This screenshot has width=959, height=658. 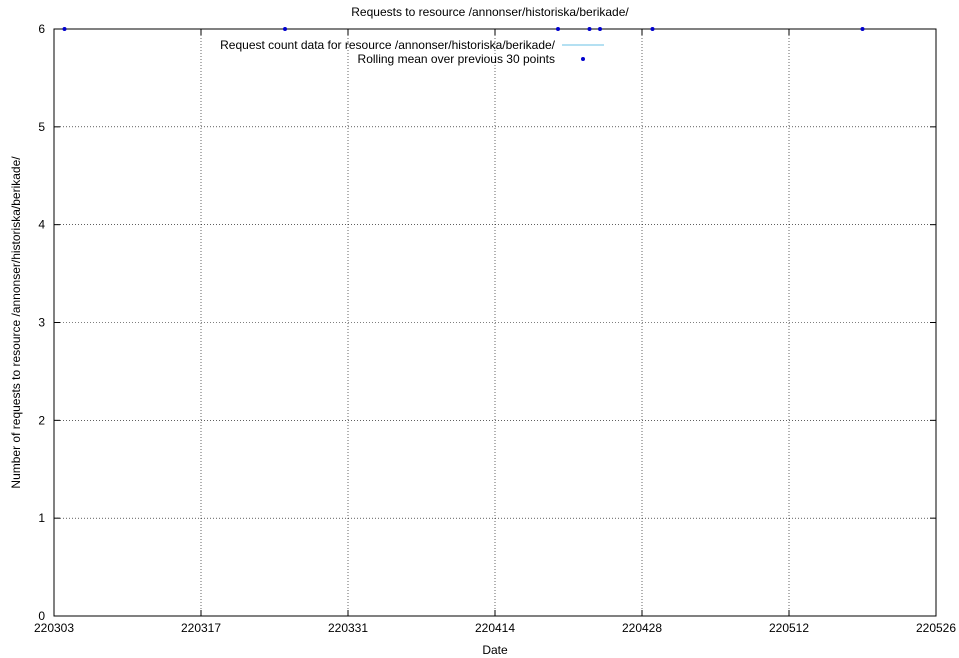 What do you see at coordinates (41, 29) in the screenshot?
I see `y-tick-label: 6` at bounding box center [41, 29].